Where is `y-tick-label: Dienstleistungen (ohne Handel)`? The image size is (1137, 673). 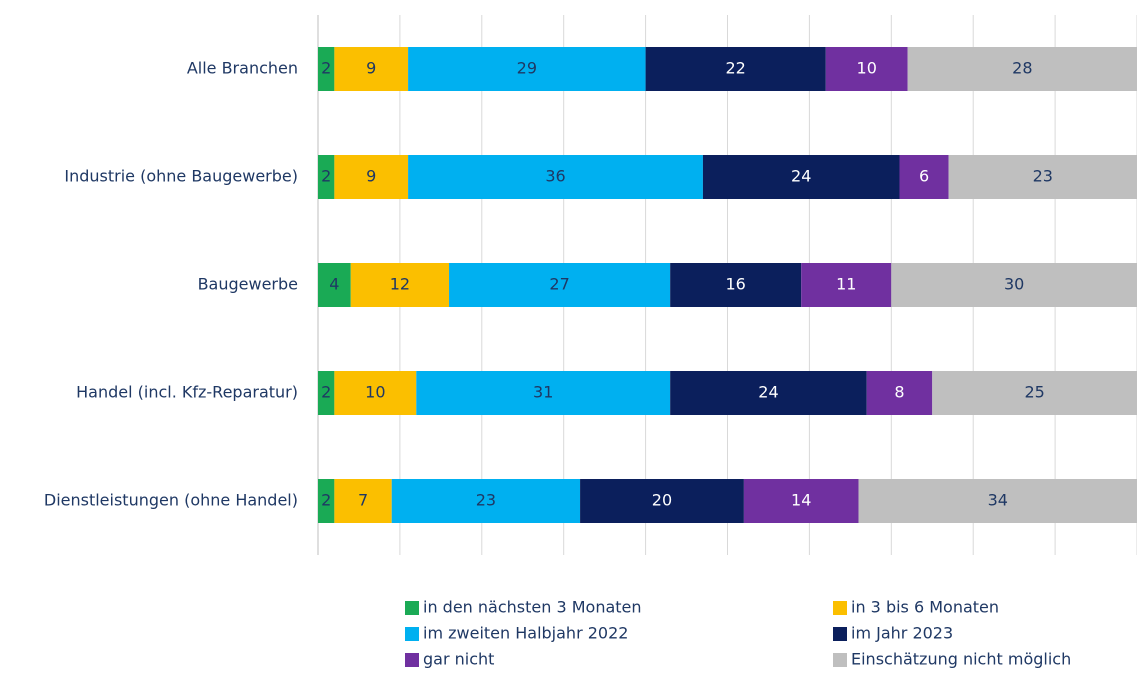
y-tick-label: Dienstleistungen (ohne Handel) is located at coordinates (171, 500).